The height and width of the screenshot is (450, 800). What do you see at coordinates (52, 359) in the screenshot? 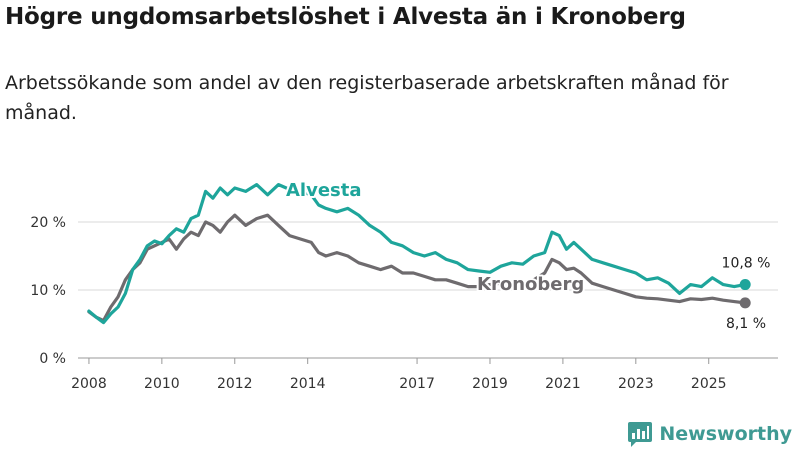
I see `y-tick-label: 0 %` at bounding box center [52, 359].